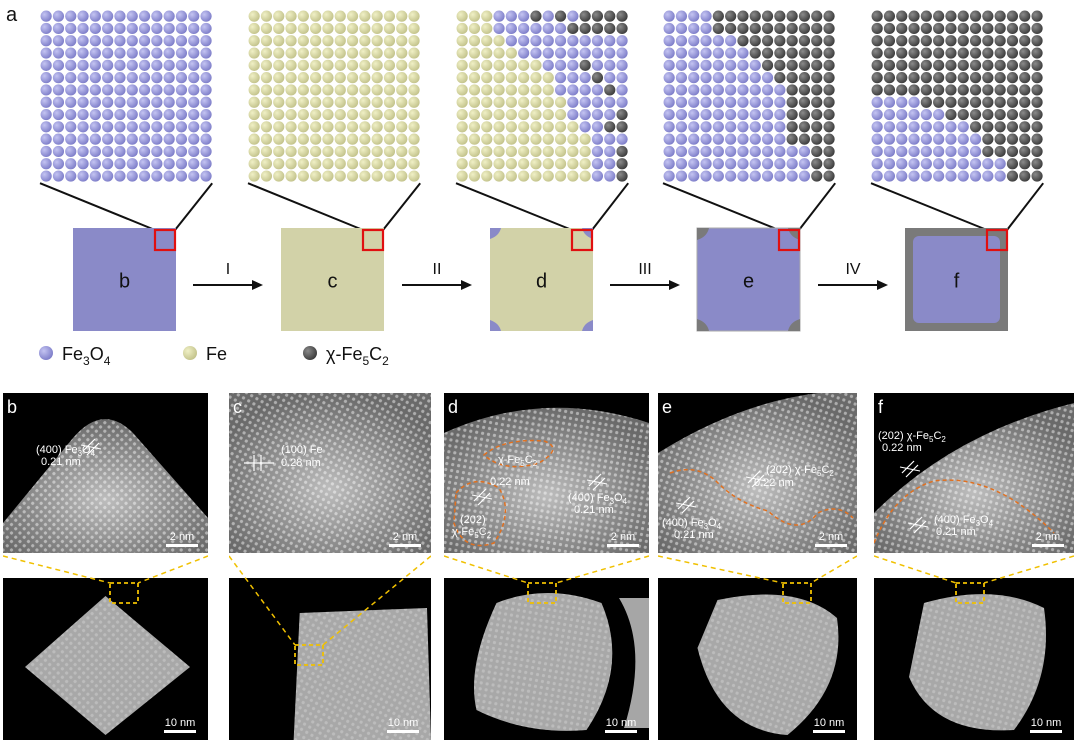  Describe the element at coordinates (774, 483) in the screenshot. I see `lattice-annotation: 0.22 nm` at that location.